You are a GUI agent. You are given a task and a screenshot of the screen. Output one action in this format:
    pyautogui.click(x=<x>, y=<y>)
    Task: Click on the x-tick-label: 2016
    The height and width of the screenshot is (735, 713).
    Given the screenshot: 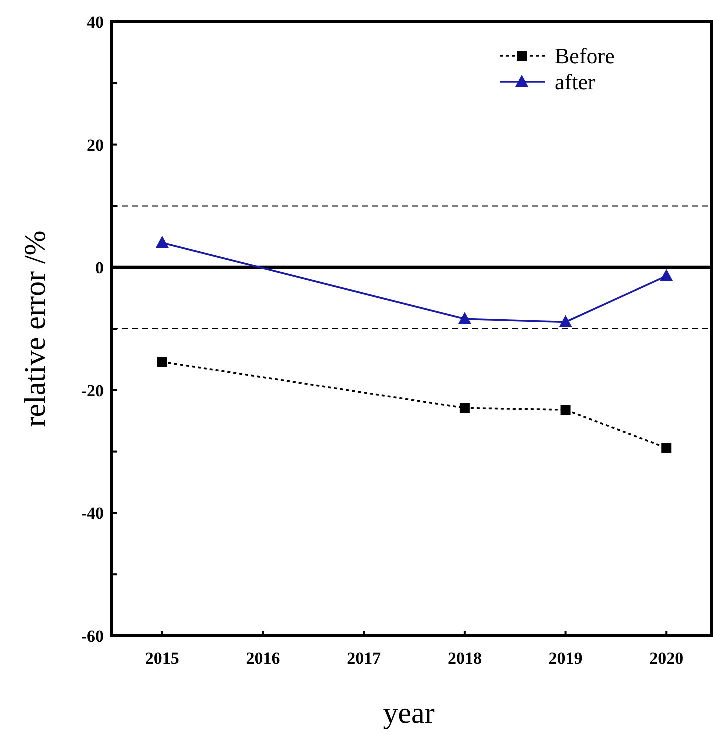 What is the action you would take?
    pyautogui.click(x=263, y=658)
    